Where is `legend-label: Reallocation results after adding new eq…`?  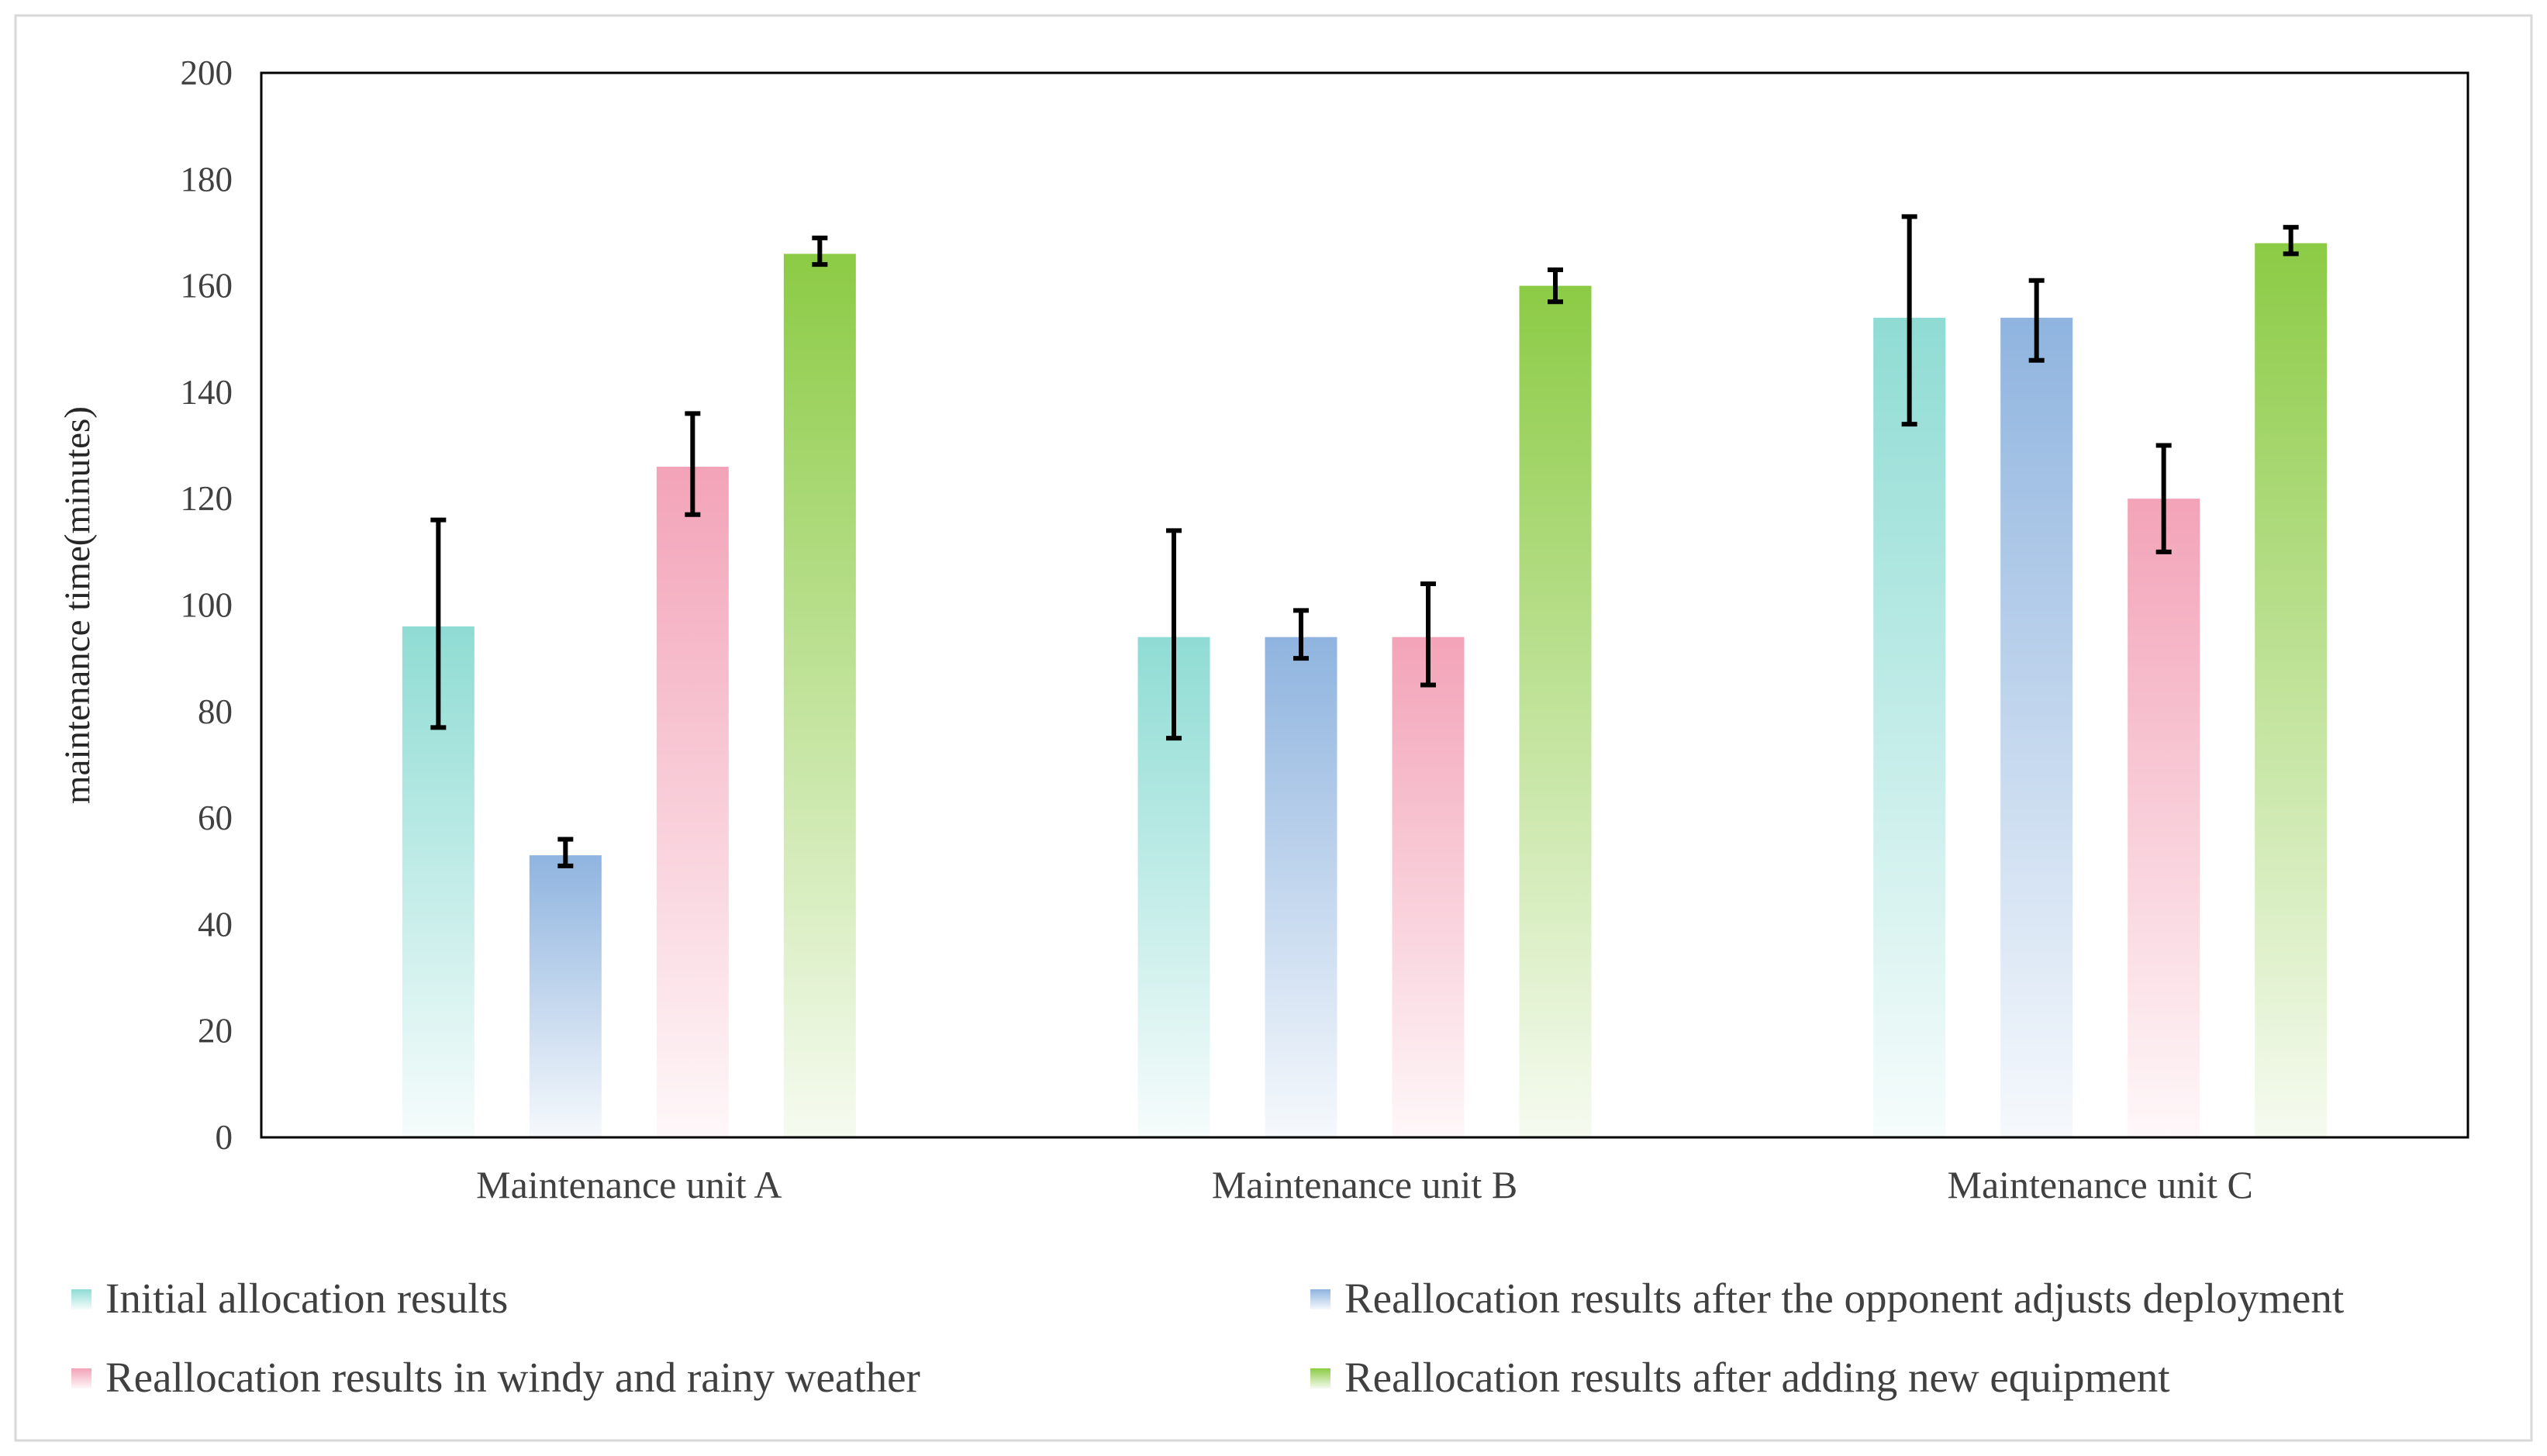 legend-label: Reallocation results after adding new eq… is located at coordinates (1757, 1377).